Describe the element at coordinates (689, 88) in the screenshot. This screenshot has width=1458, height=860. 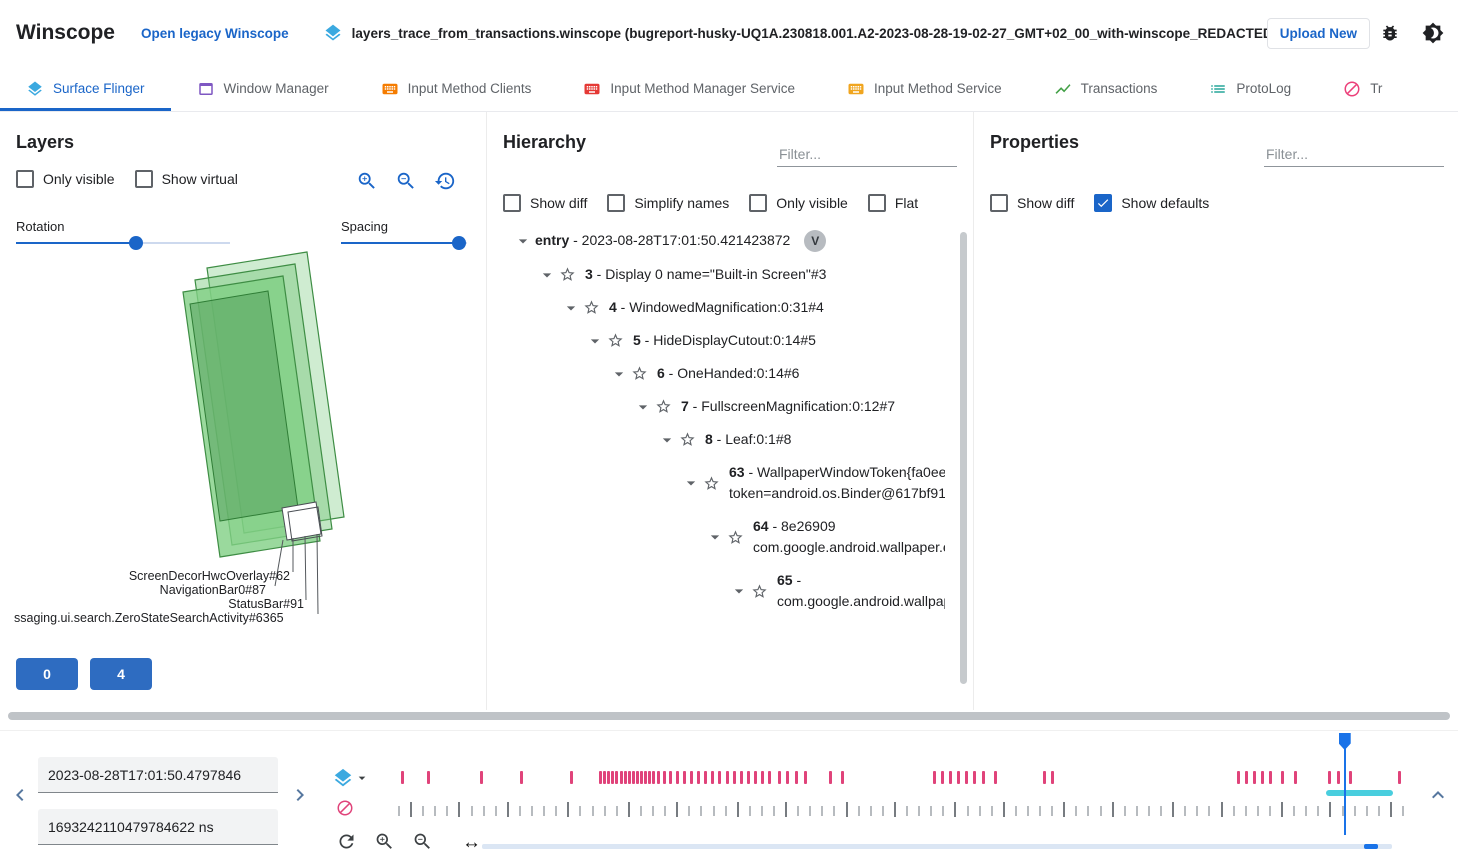
I see `tab-input-method-manager-service: Input Method Manager Service` at that location.